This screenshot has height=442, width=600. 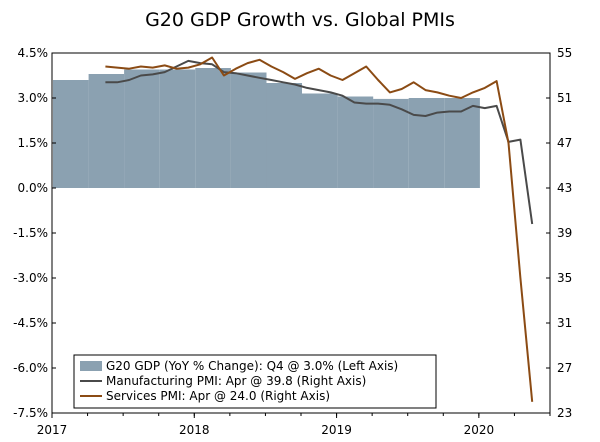 I want to click on left-tick-label-4: -1.5%, so click(x=30, y=233).